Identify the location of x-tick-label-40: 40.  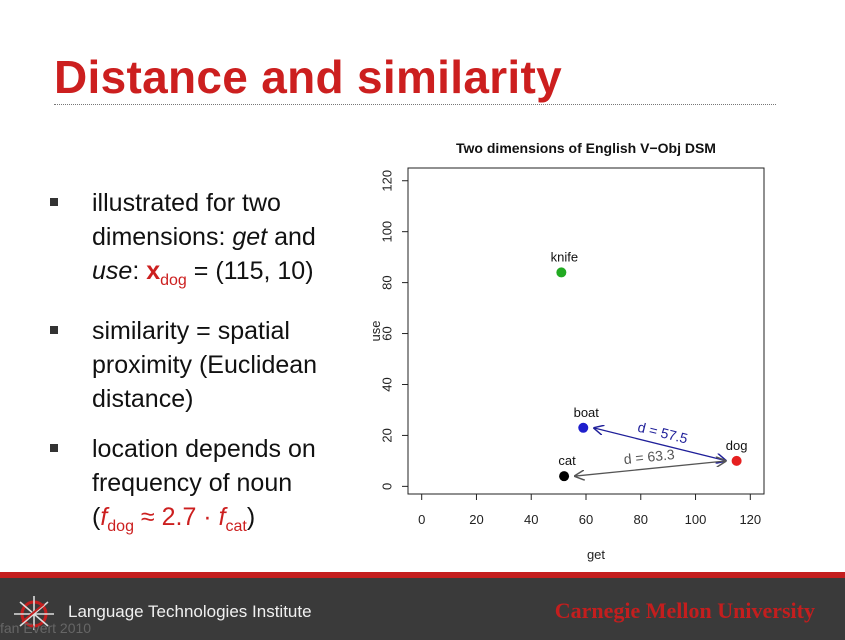
(531, 519).